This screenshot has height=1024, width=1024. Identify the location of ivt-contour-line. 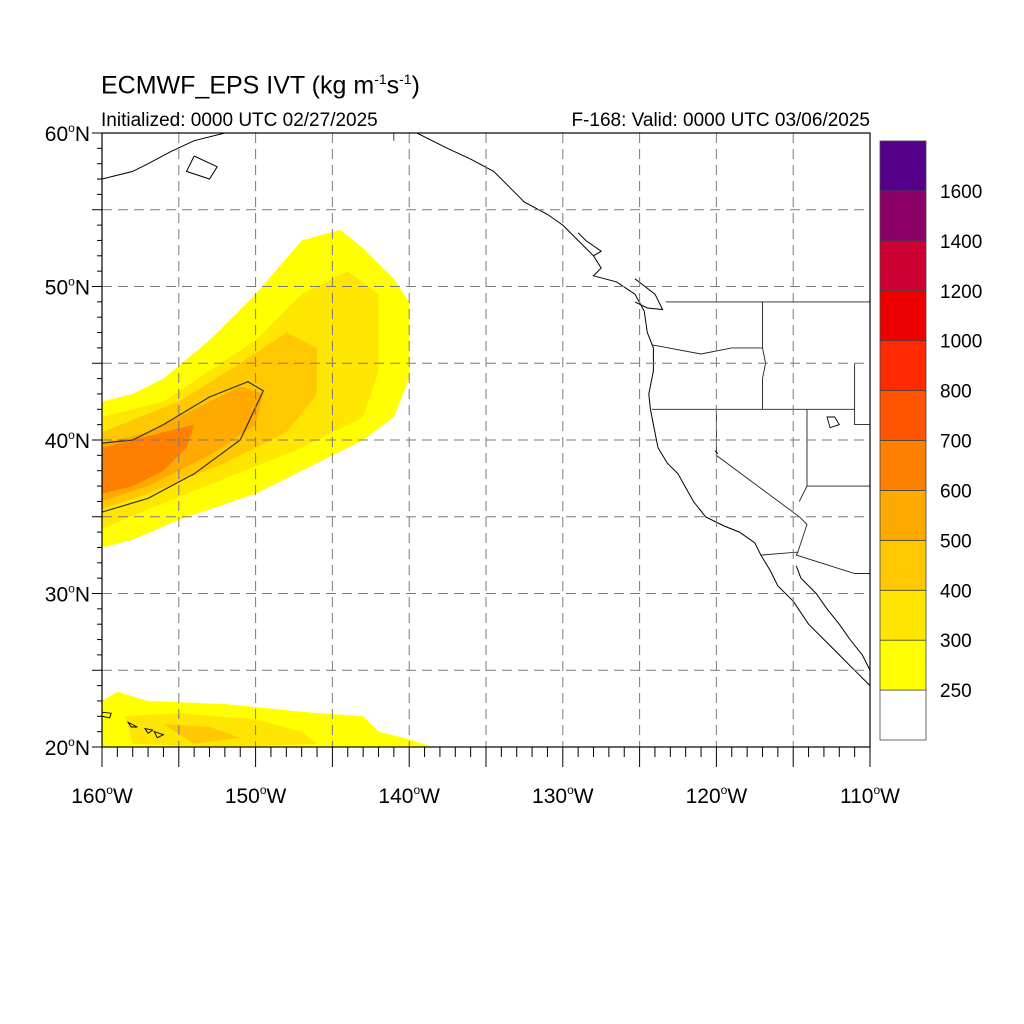
(183, 447).